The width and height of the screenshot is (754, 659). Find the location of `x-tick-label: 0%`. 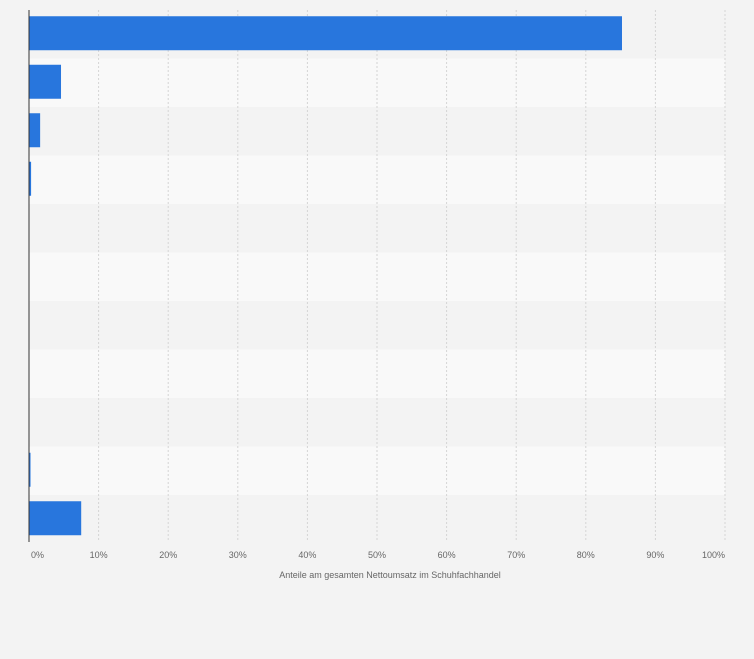

x-tick-label: 0% is located at coordinates (37, 555).